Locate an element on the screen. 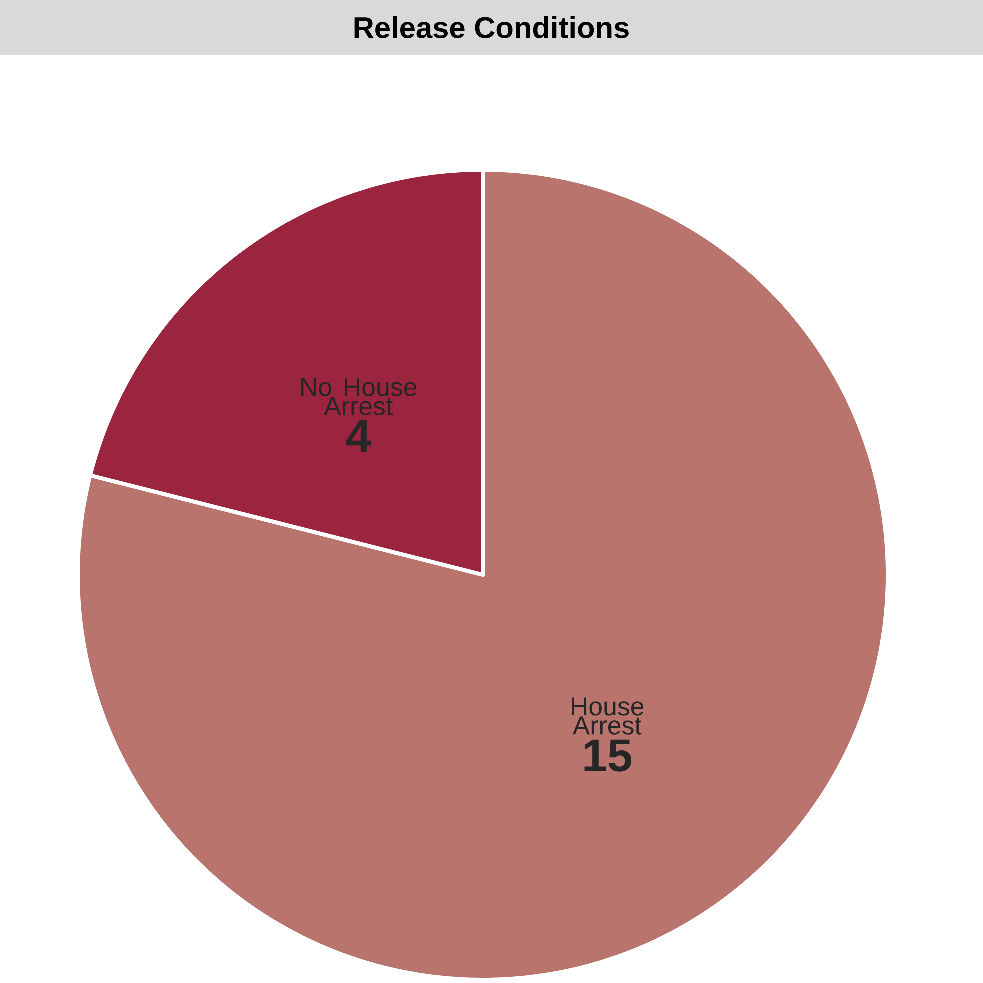  slice-label: No House Arrest is located at coordinates (359, 397).